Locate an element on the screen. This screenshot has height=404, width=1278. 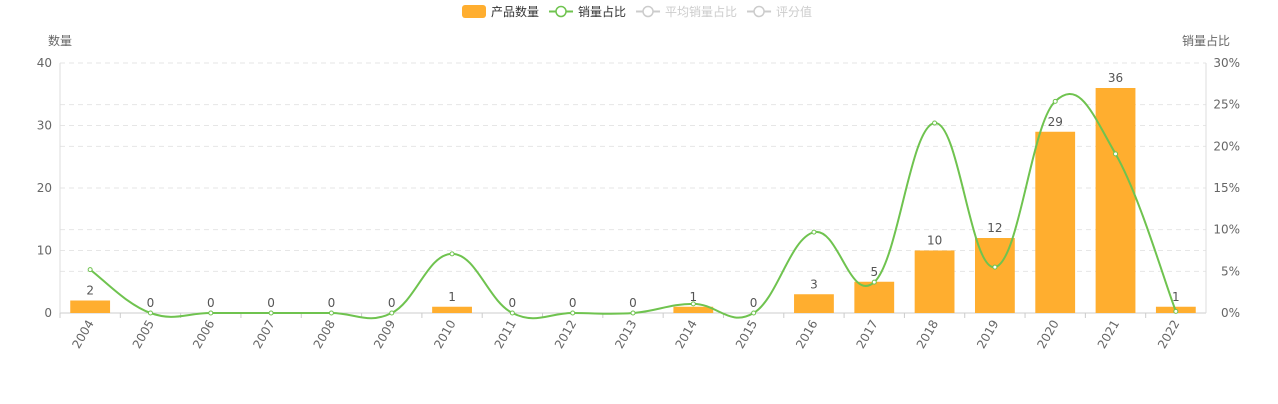
y-tick-label: 40 is located at coordinates (44, 63).